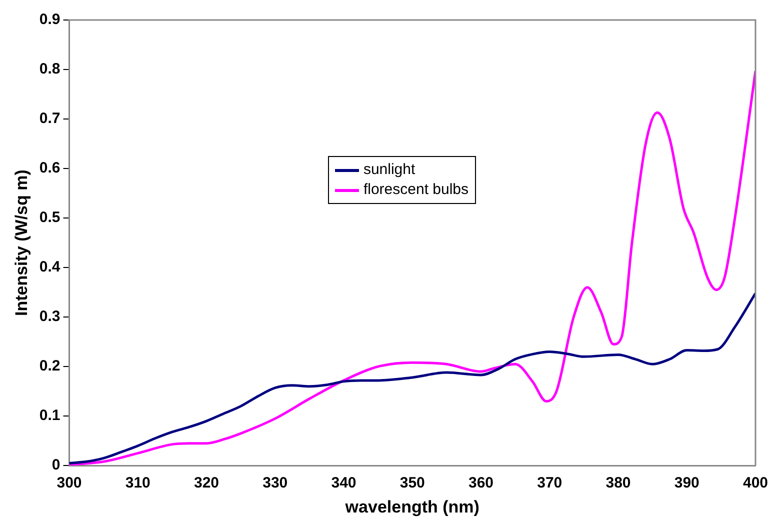  Describe the element at coordinates (49, 19) in the screenshot. I see `y-tick-label: 0.9` at that location.